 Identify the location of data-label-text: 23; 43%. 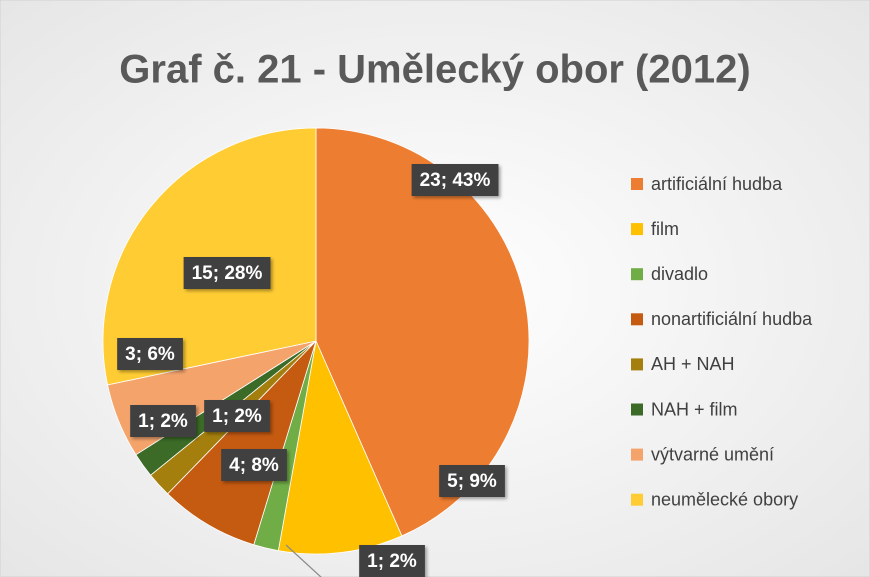
(455, 180).